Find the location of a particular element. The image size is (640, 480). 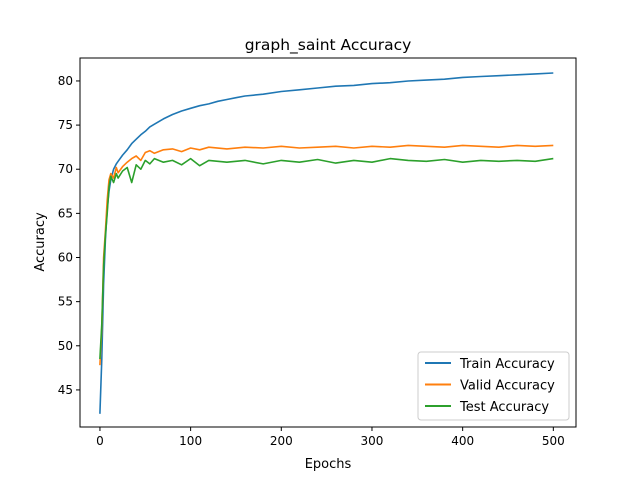

x-tick-label: 0 is located at coordinates (100, 441).